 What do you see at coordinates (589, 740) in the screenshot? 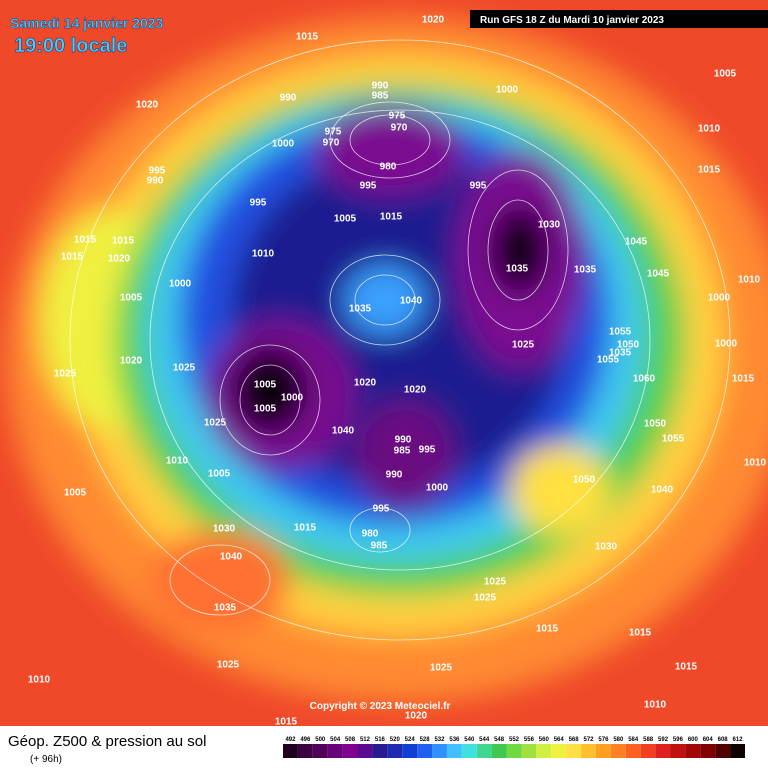
I see `scale-label: 572` at bounding box center [589, 740].